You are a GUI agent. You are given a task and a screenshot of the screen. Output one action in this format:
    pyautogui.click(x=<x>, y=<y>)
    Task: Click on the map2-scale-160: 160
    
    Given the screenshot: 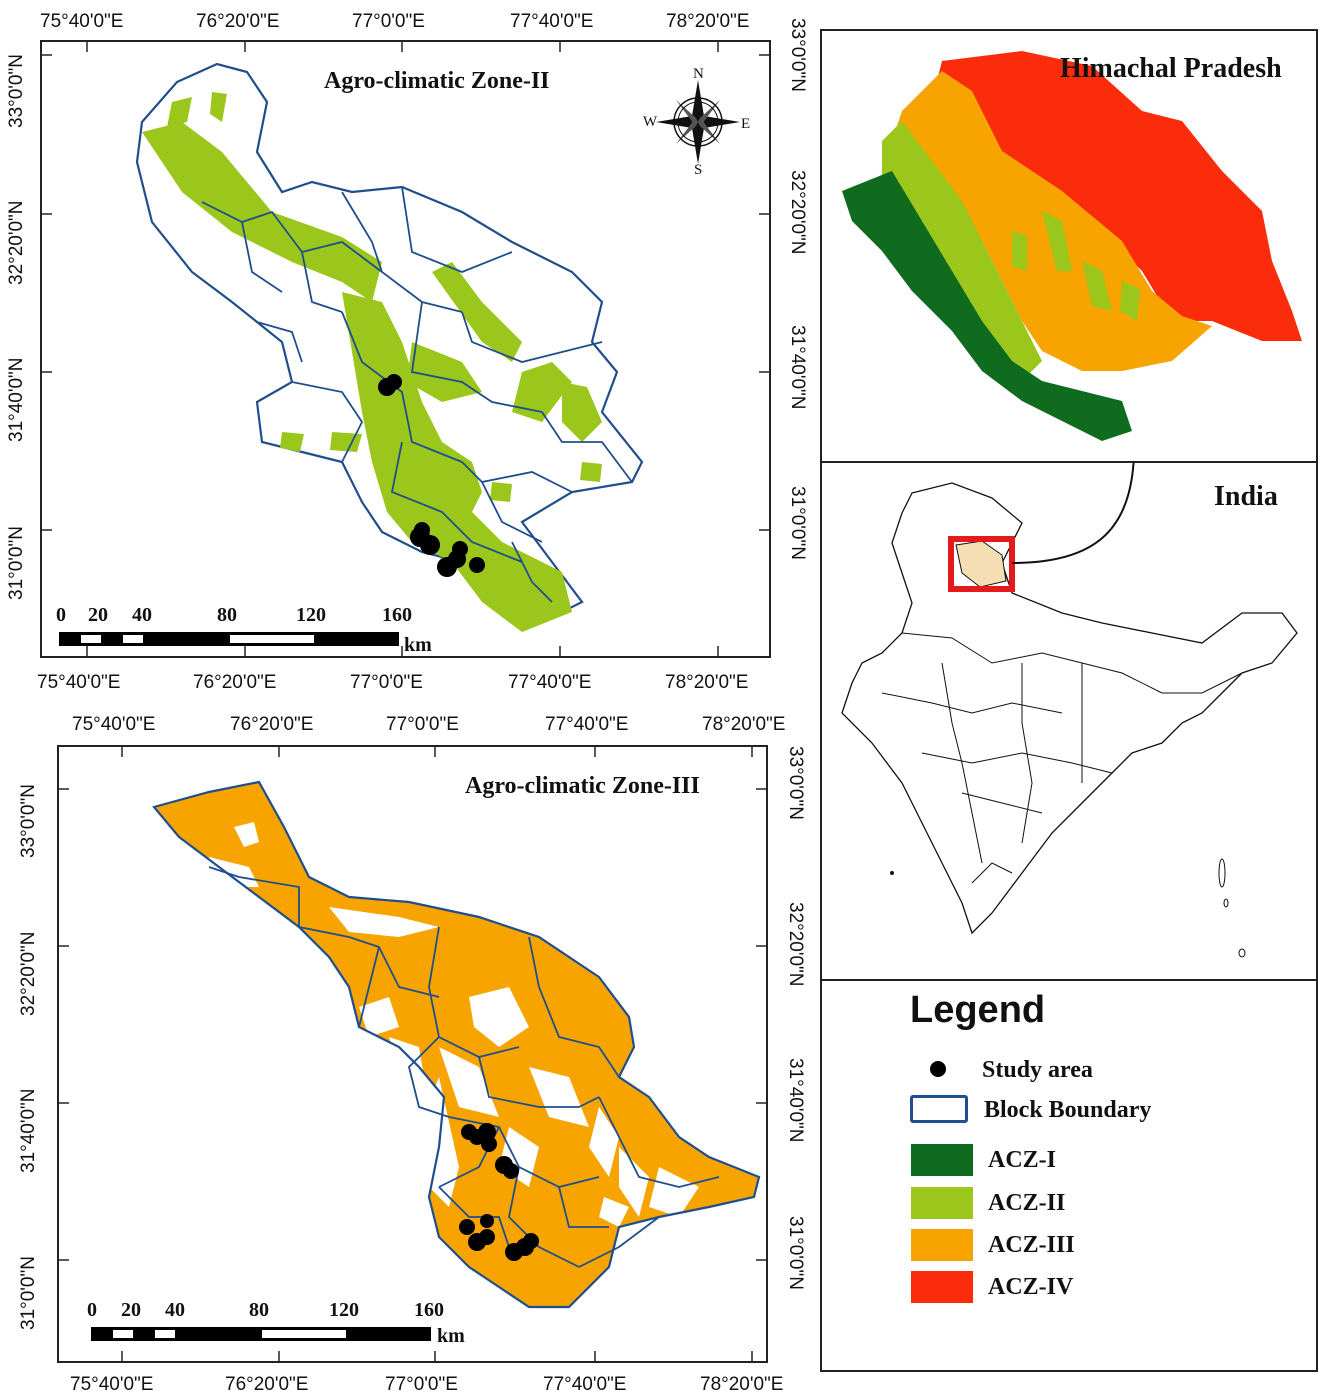 What is the action you would take?
    pyautogui.click(x=429, y=1310)
    